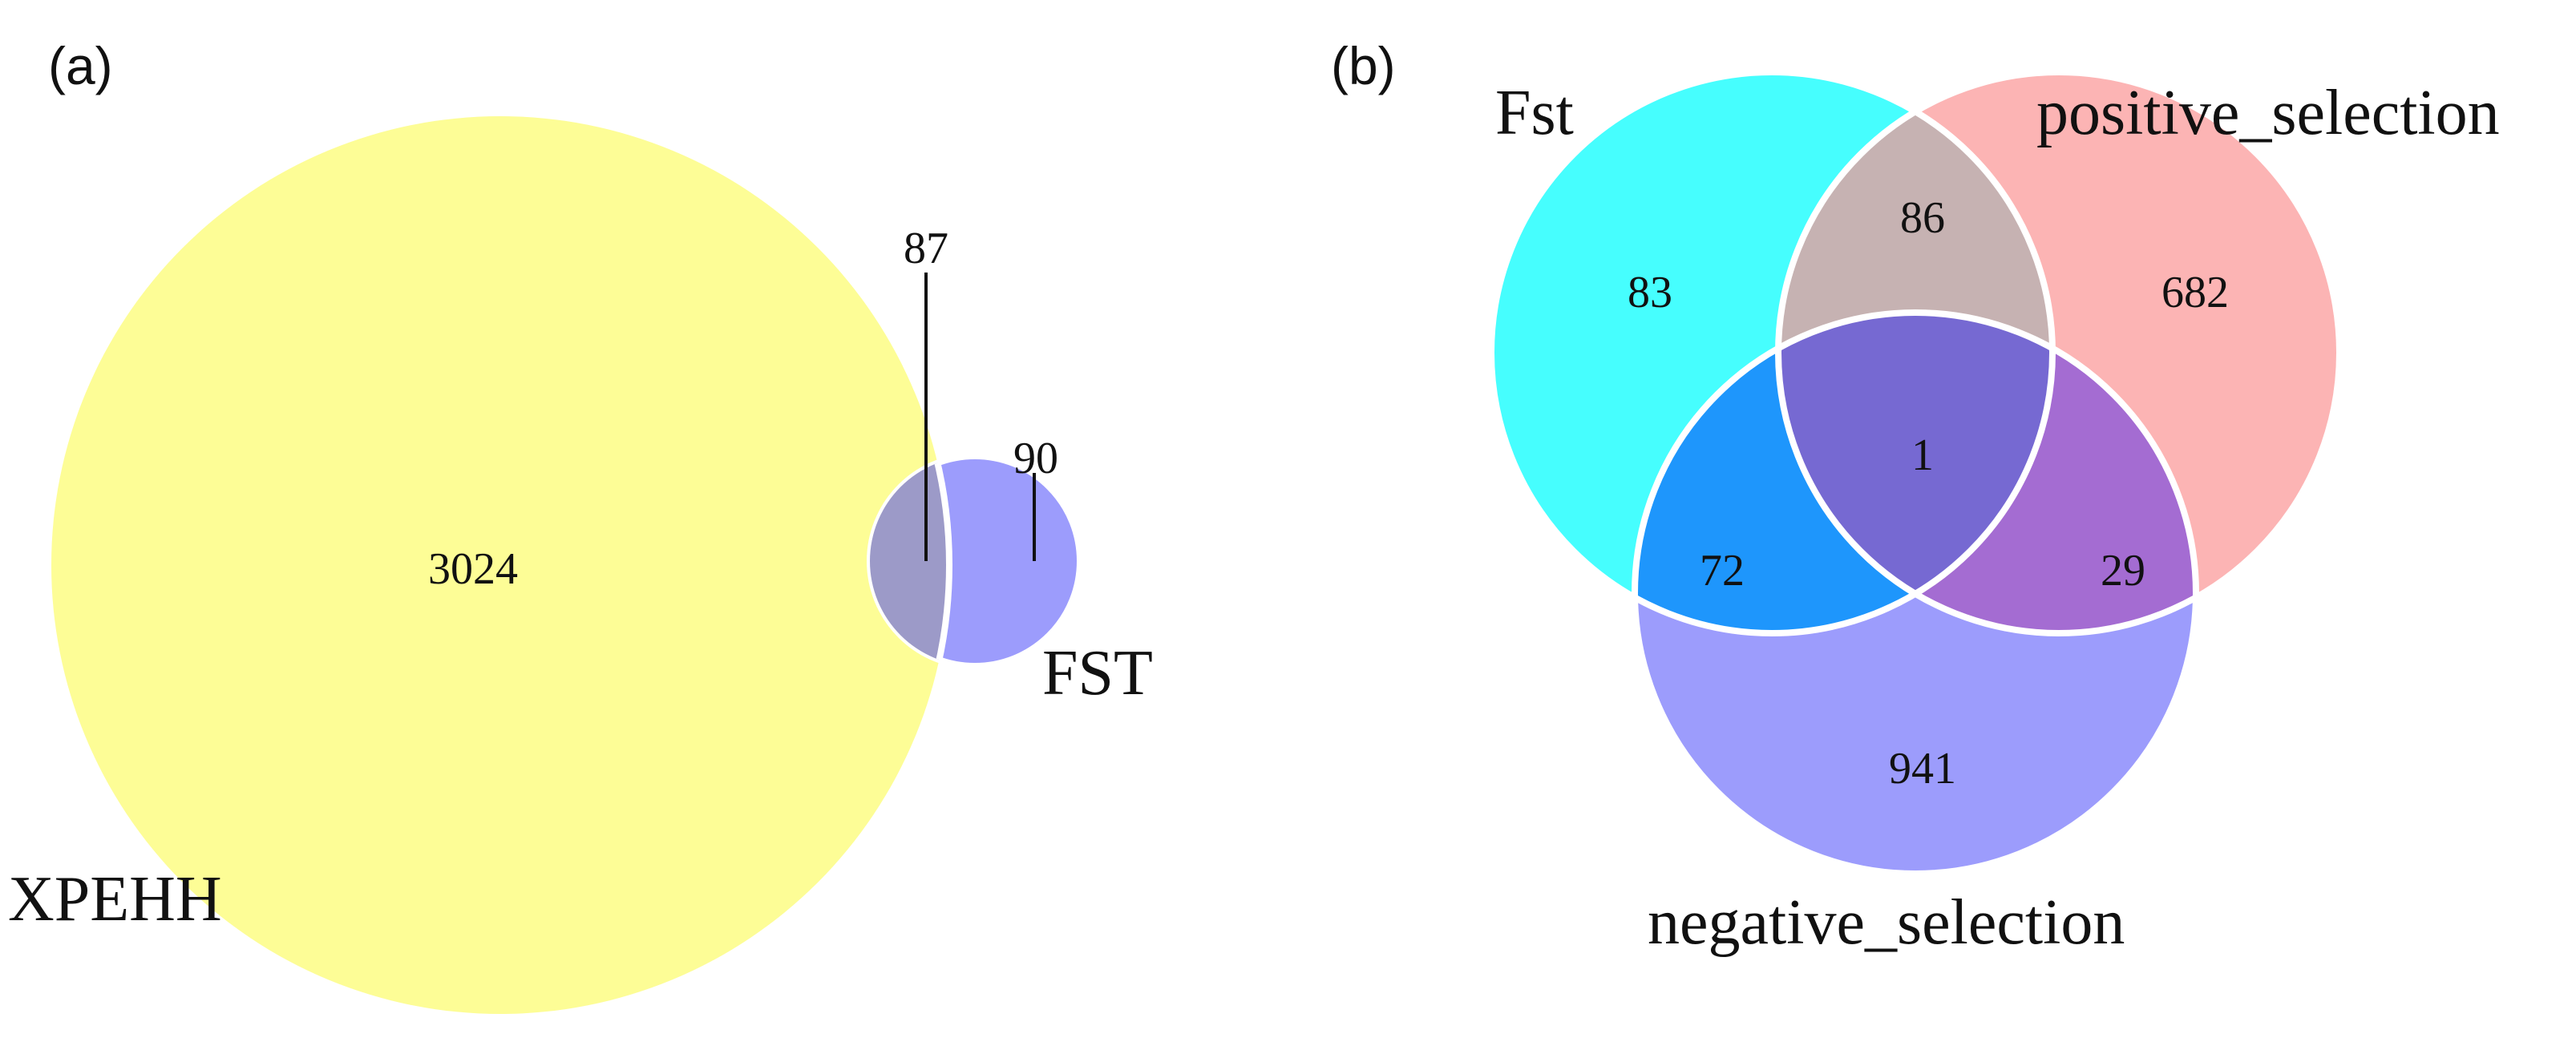 Image resolution: width=2576 pixels, height=1042 pixels. What do you see at coordinates (1886, 922) in the screenshot?
I see `negative-selection-set-label: negative_selection` at bounding box center [1886, 922].